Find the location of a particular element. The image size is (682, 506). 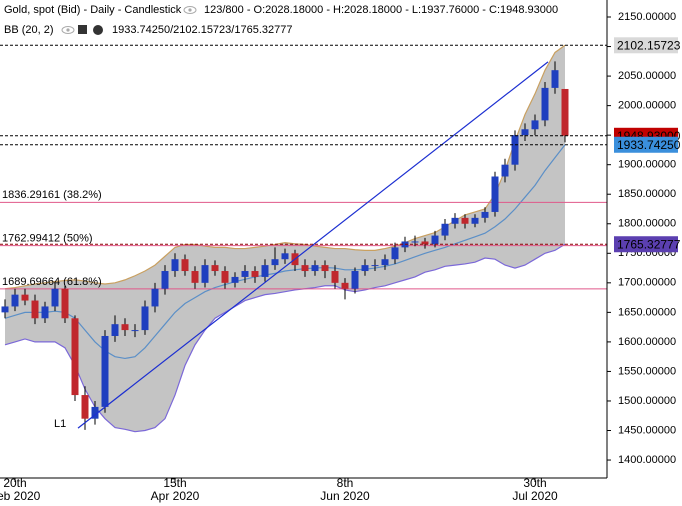

price-tag-label: 1765.32777 is located at coordinates (649, 244).